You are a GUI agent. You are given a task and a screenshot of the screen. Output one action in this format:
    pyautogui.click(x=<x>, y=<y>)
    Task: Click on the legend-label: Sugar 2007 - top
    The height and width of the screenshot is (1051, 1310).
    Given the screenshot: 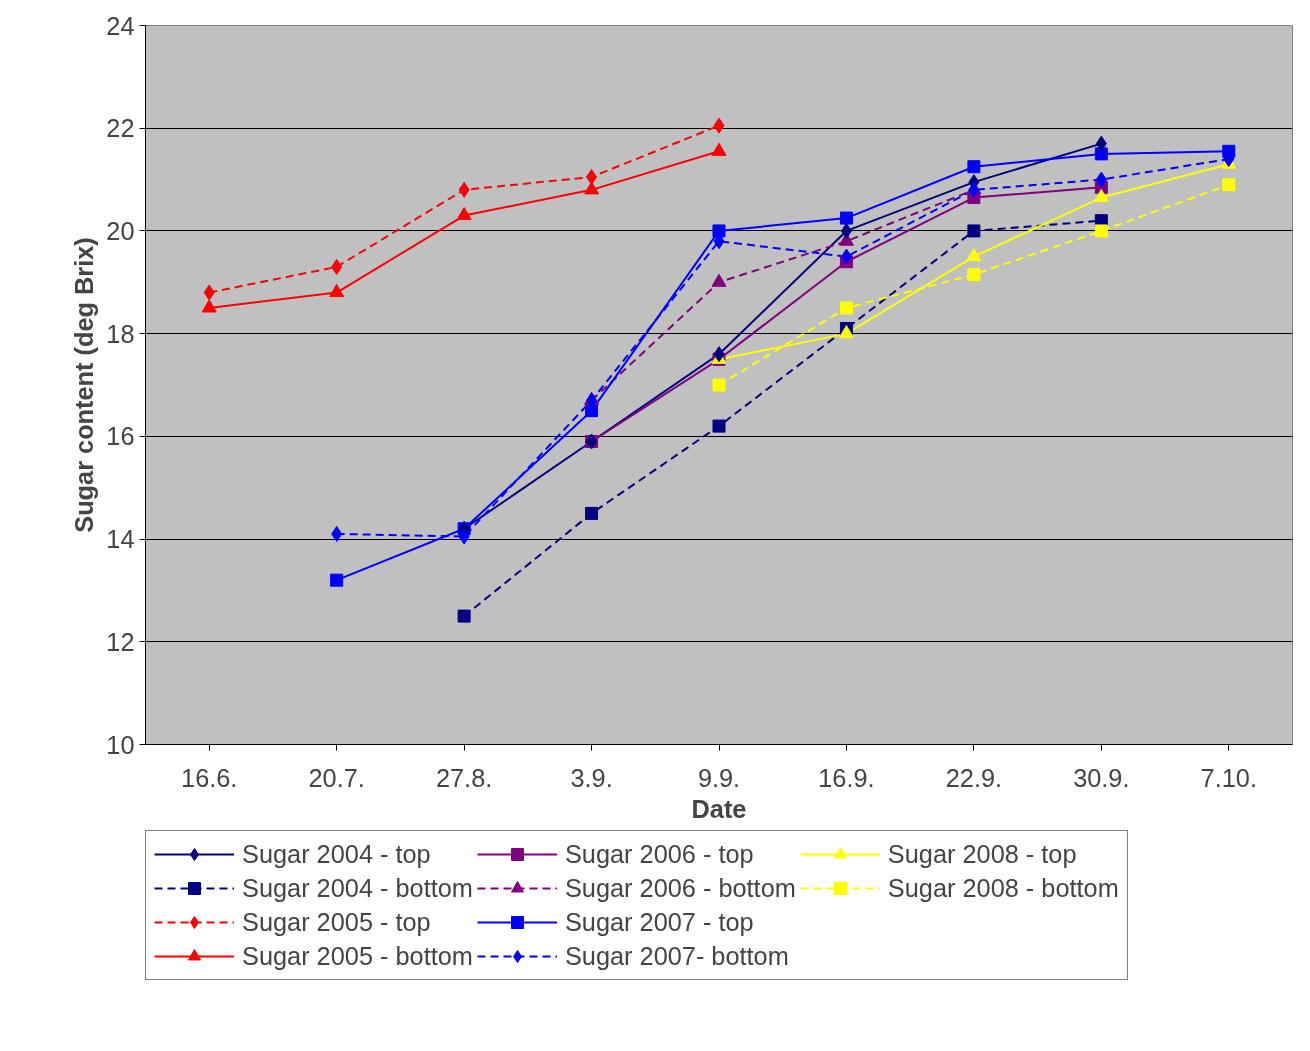 What is the action you would take?
    pyautogui.click(x=659, y=922)
    